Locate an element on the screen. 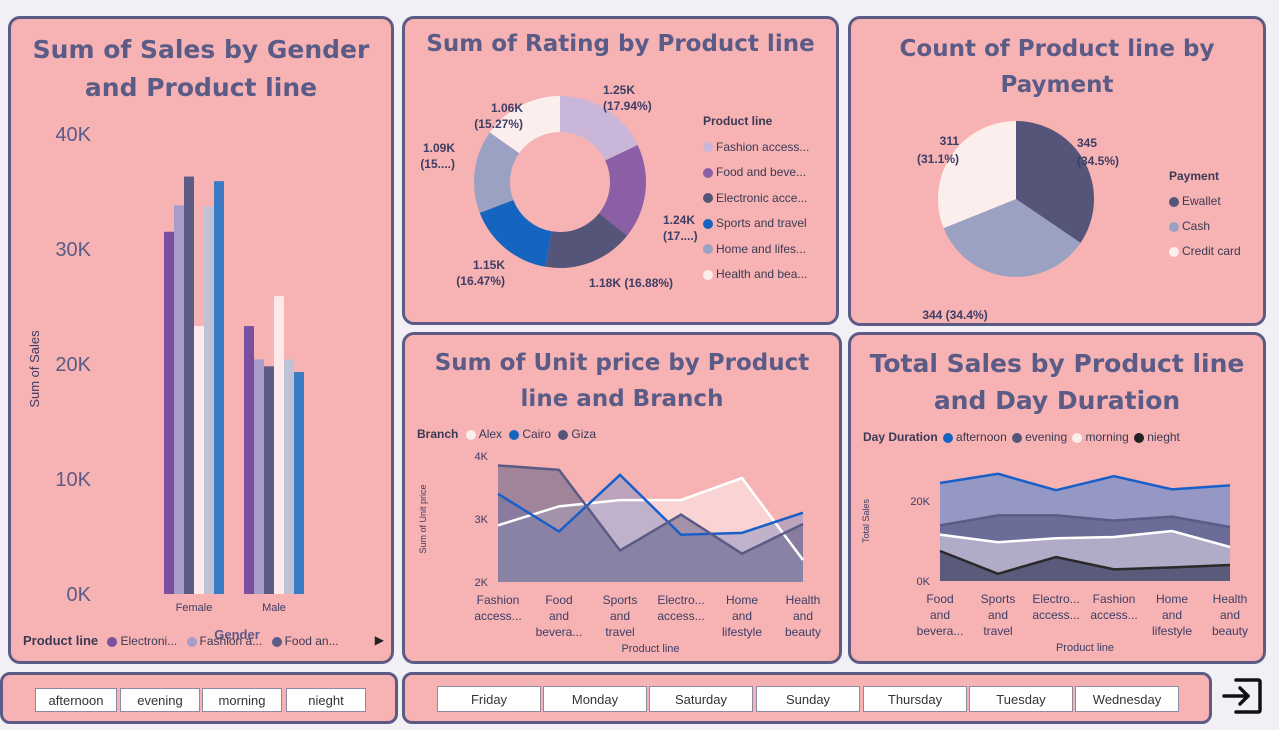 Image resolution: width=1279 pixels, height=730 pixels. legend-item: Sports and travel is located at coordinates (756, 224).